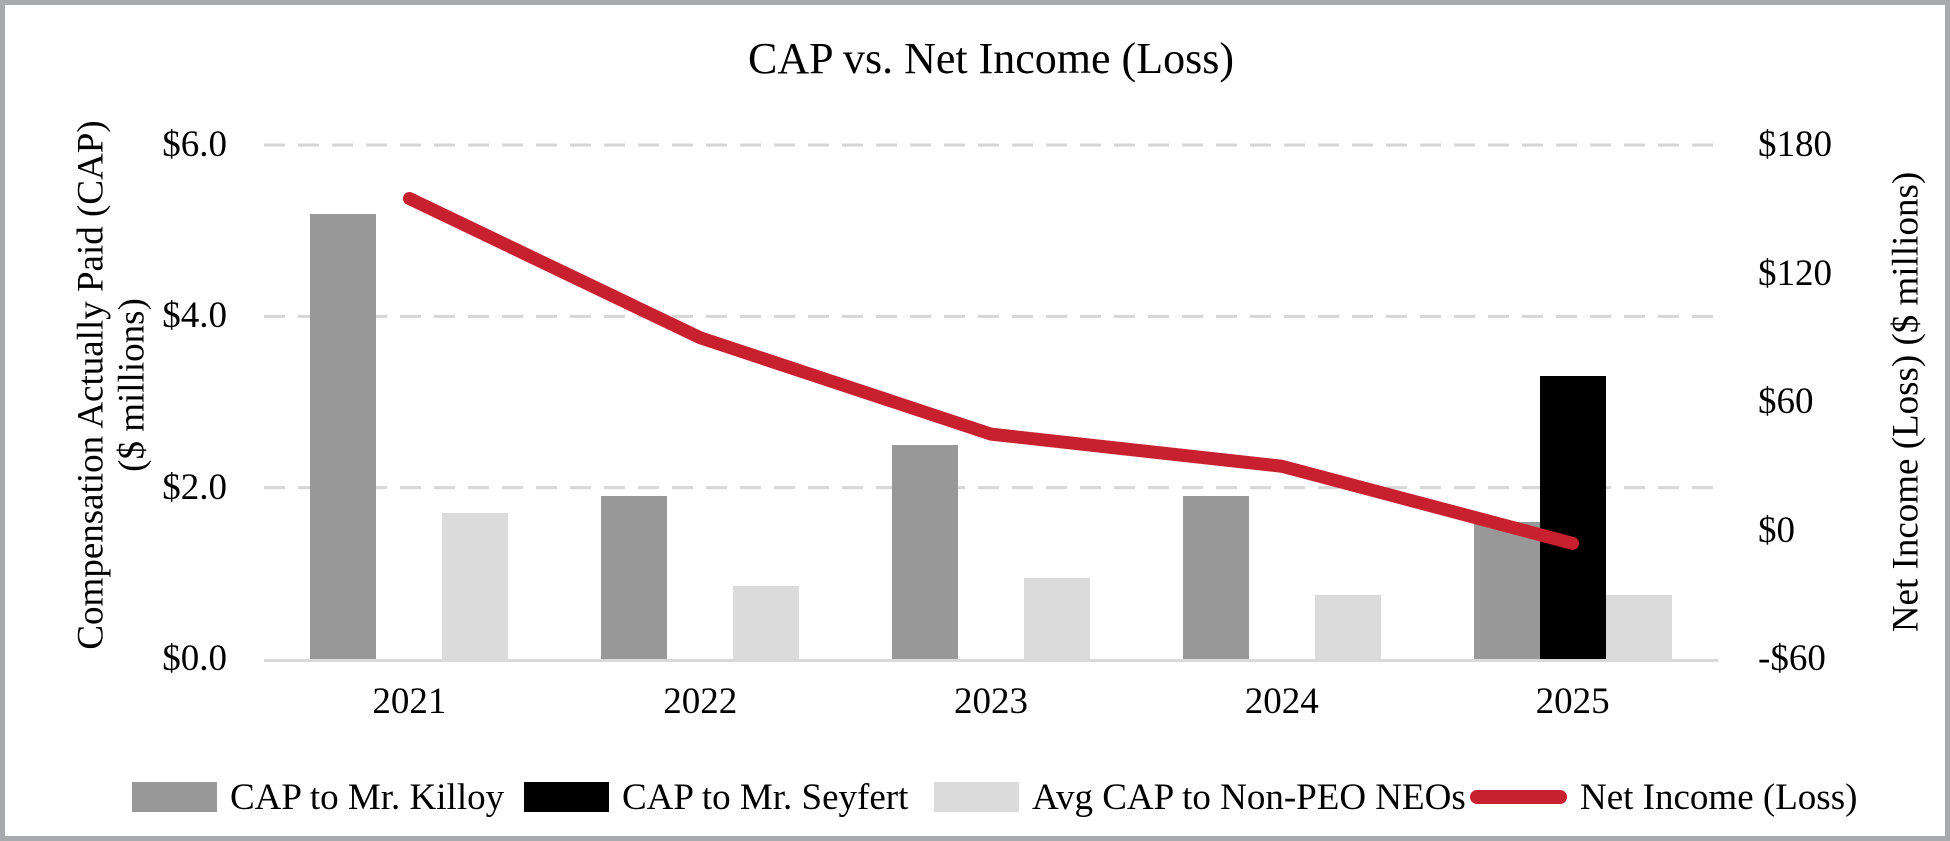  I want to click on legend-item-cap-to-mr-seyfert: CAP to Mr. Seyfert, so click(716, 797).